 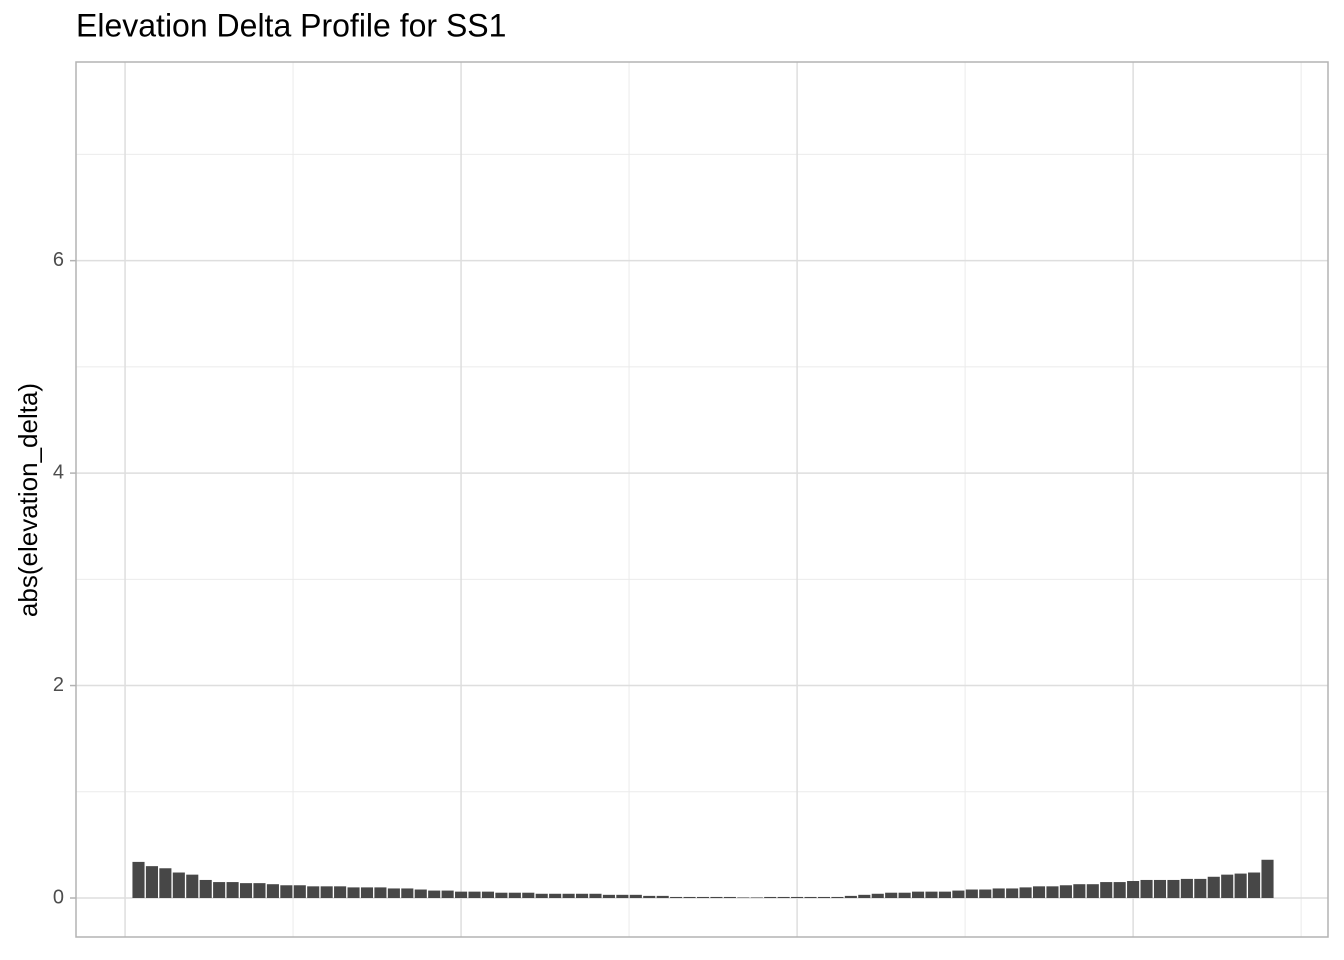 What do you see at coordinates (58, 472) in the screenshot?
I see `y-tick-label: 4` at bounding box center [58, 472].